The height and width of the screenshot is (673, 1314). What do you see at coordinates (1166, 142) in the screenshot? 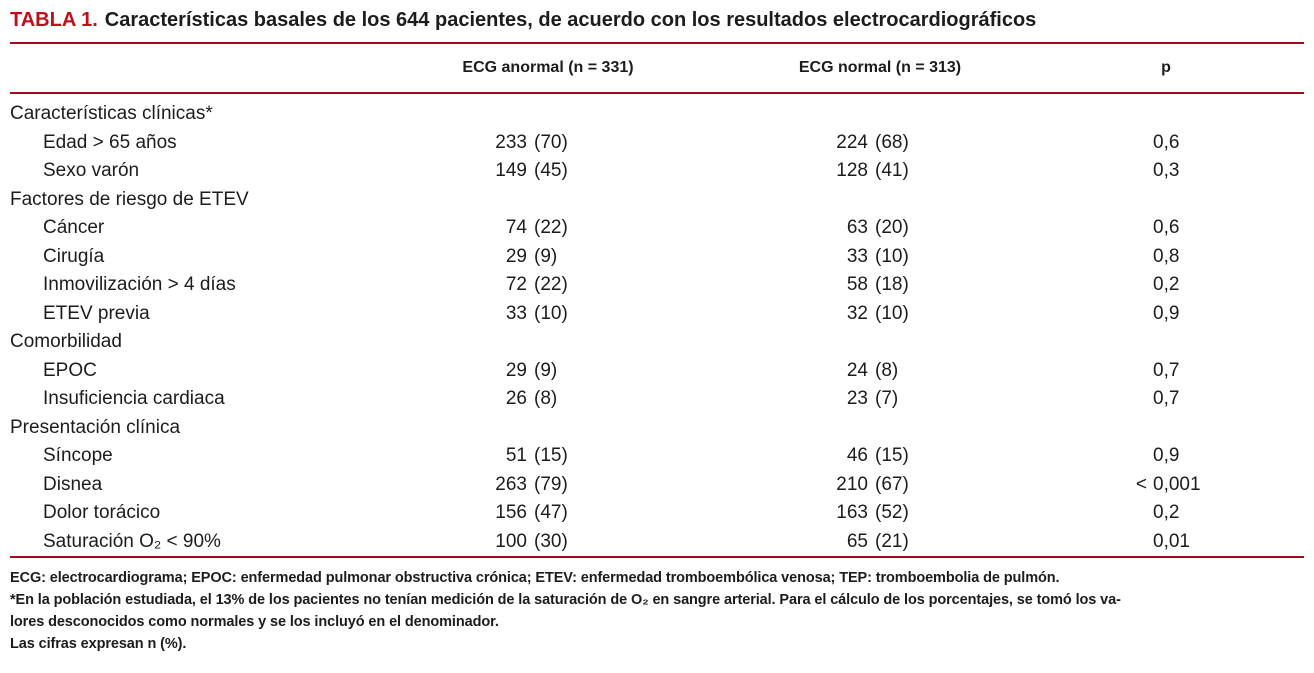
I see `p-value: 0,6` at bounding box center [1166, 142].